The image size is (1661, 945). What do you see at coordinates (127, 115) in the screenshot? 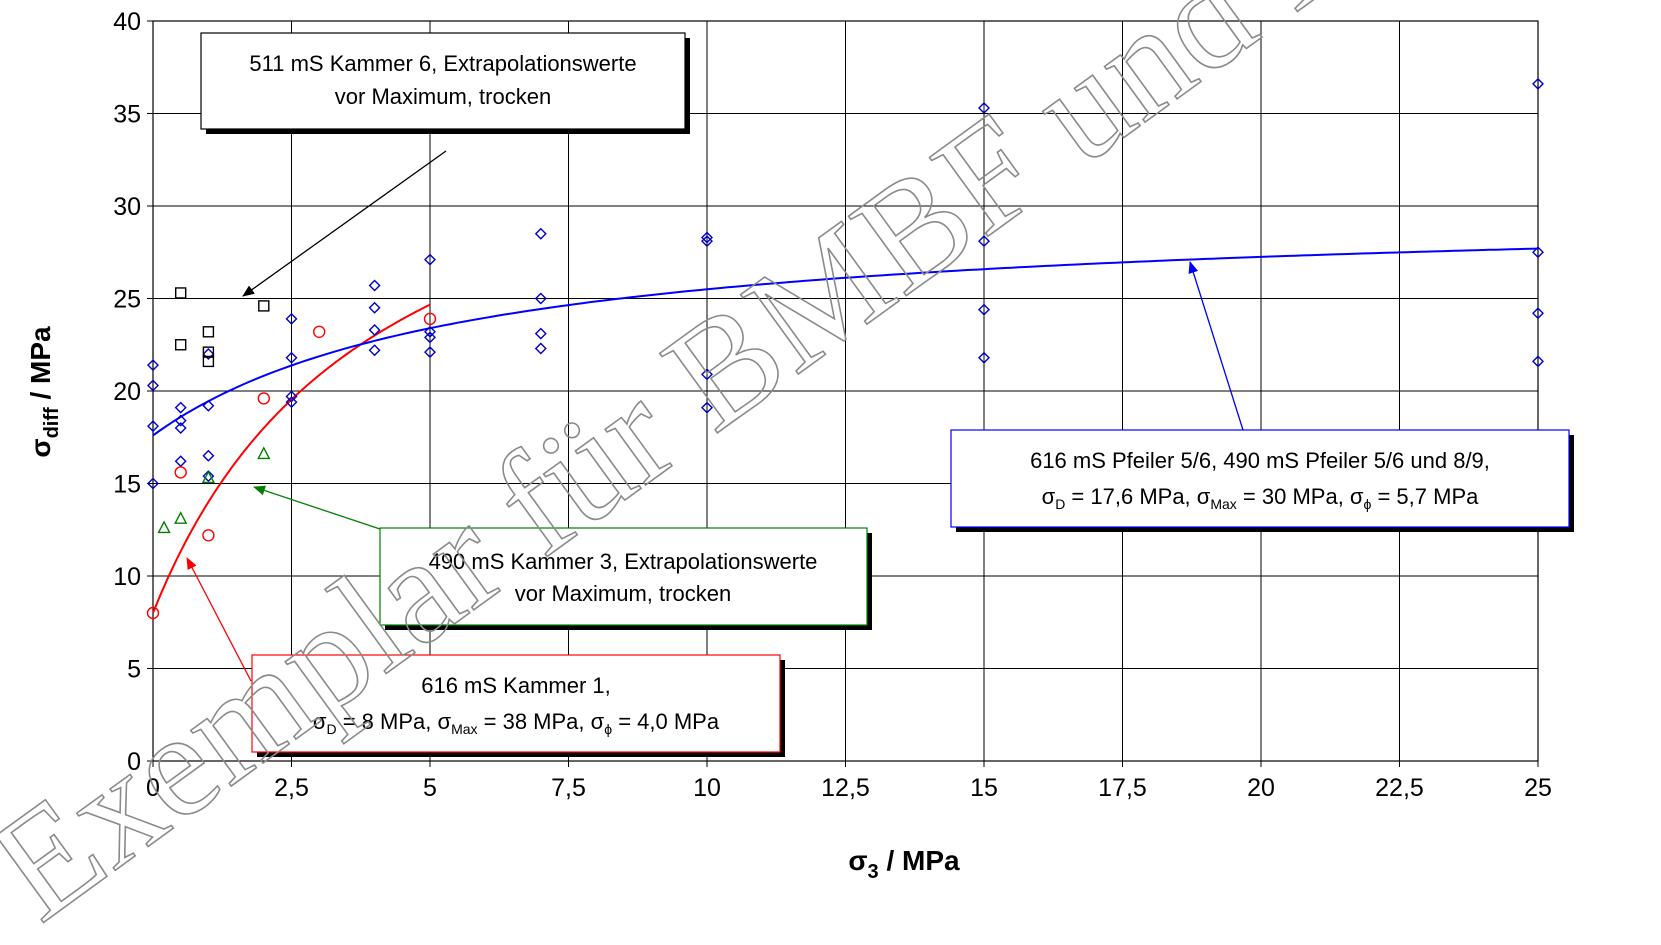
I see `y-tick-label: 35` at bounding box center [127, 115].